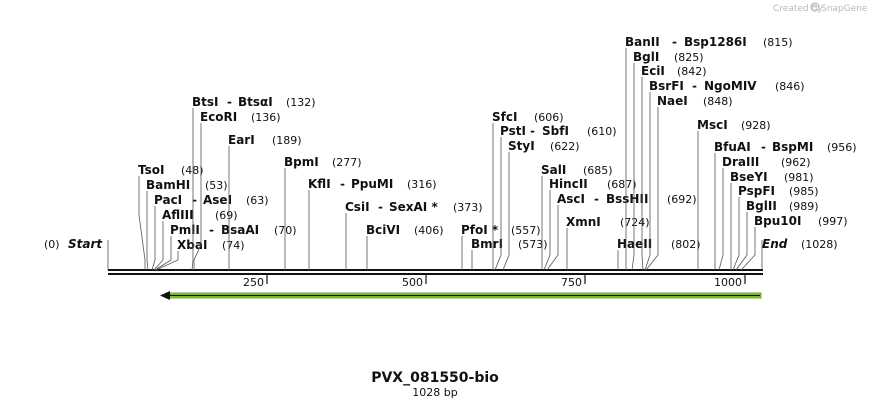 The width and height of the screenshot is (870, 408). What do you see at coordinates (76, 253) in the screenshot?
I see `start-marker: (0) Start` at bounding box center [76, 253].